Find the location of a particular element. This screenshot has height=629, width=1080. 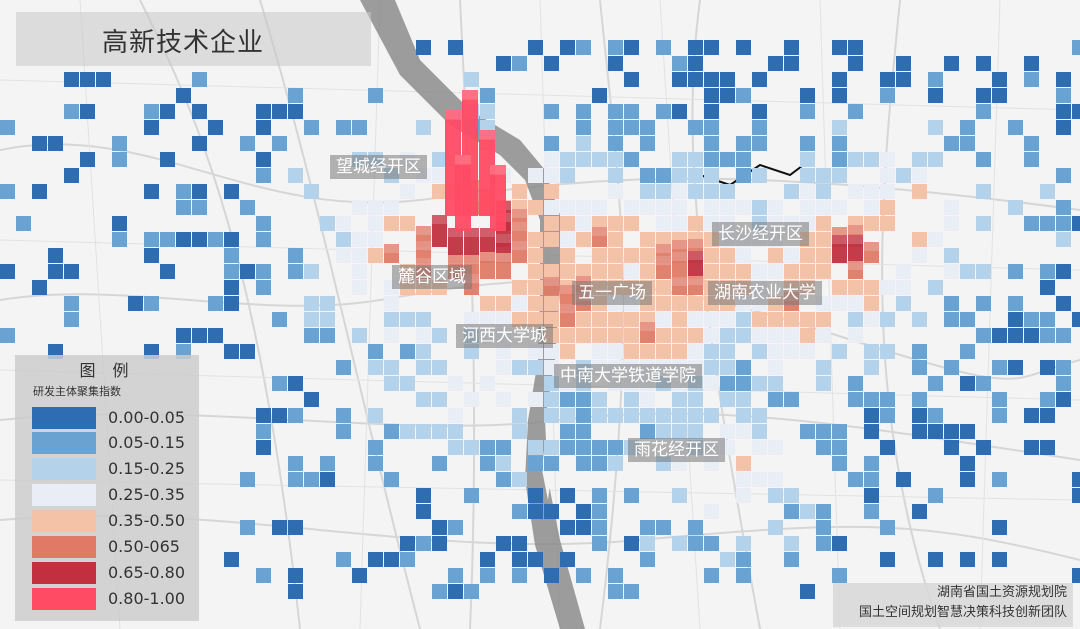

legend-row: 0.50-065 is located at coordinates (117, 547).